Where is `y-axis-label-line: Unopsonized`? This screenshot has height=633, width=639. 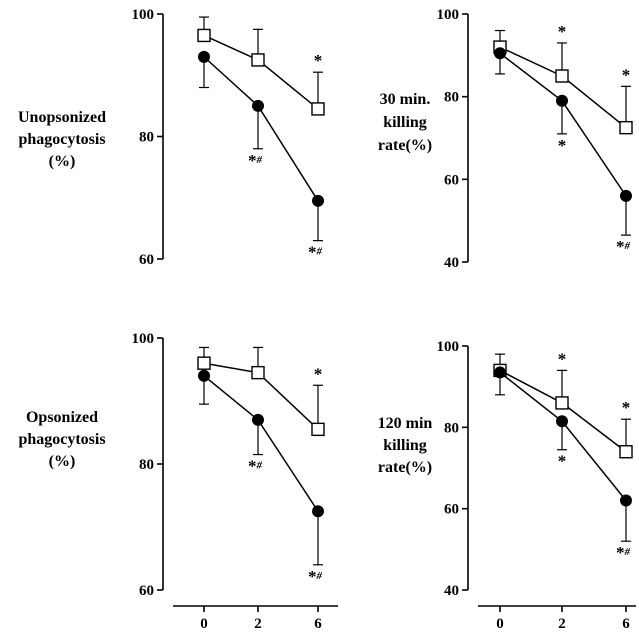
y-axis-label-line: Unopsonized is located at coordinates (62, 117).